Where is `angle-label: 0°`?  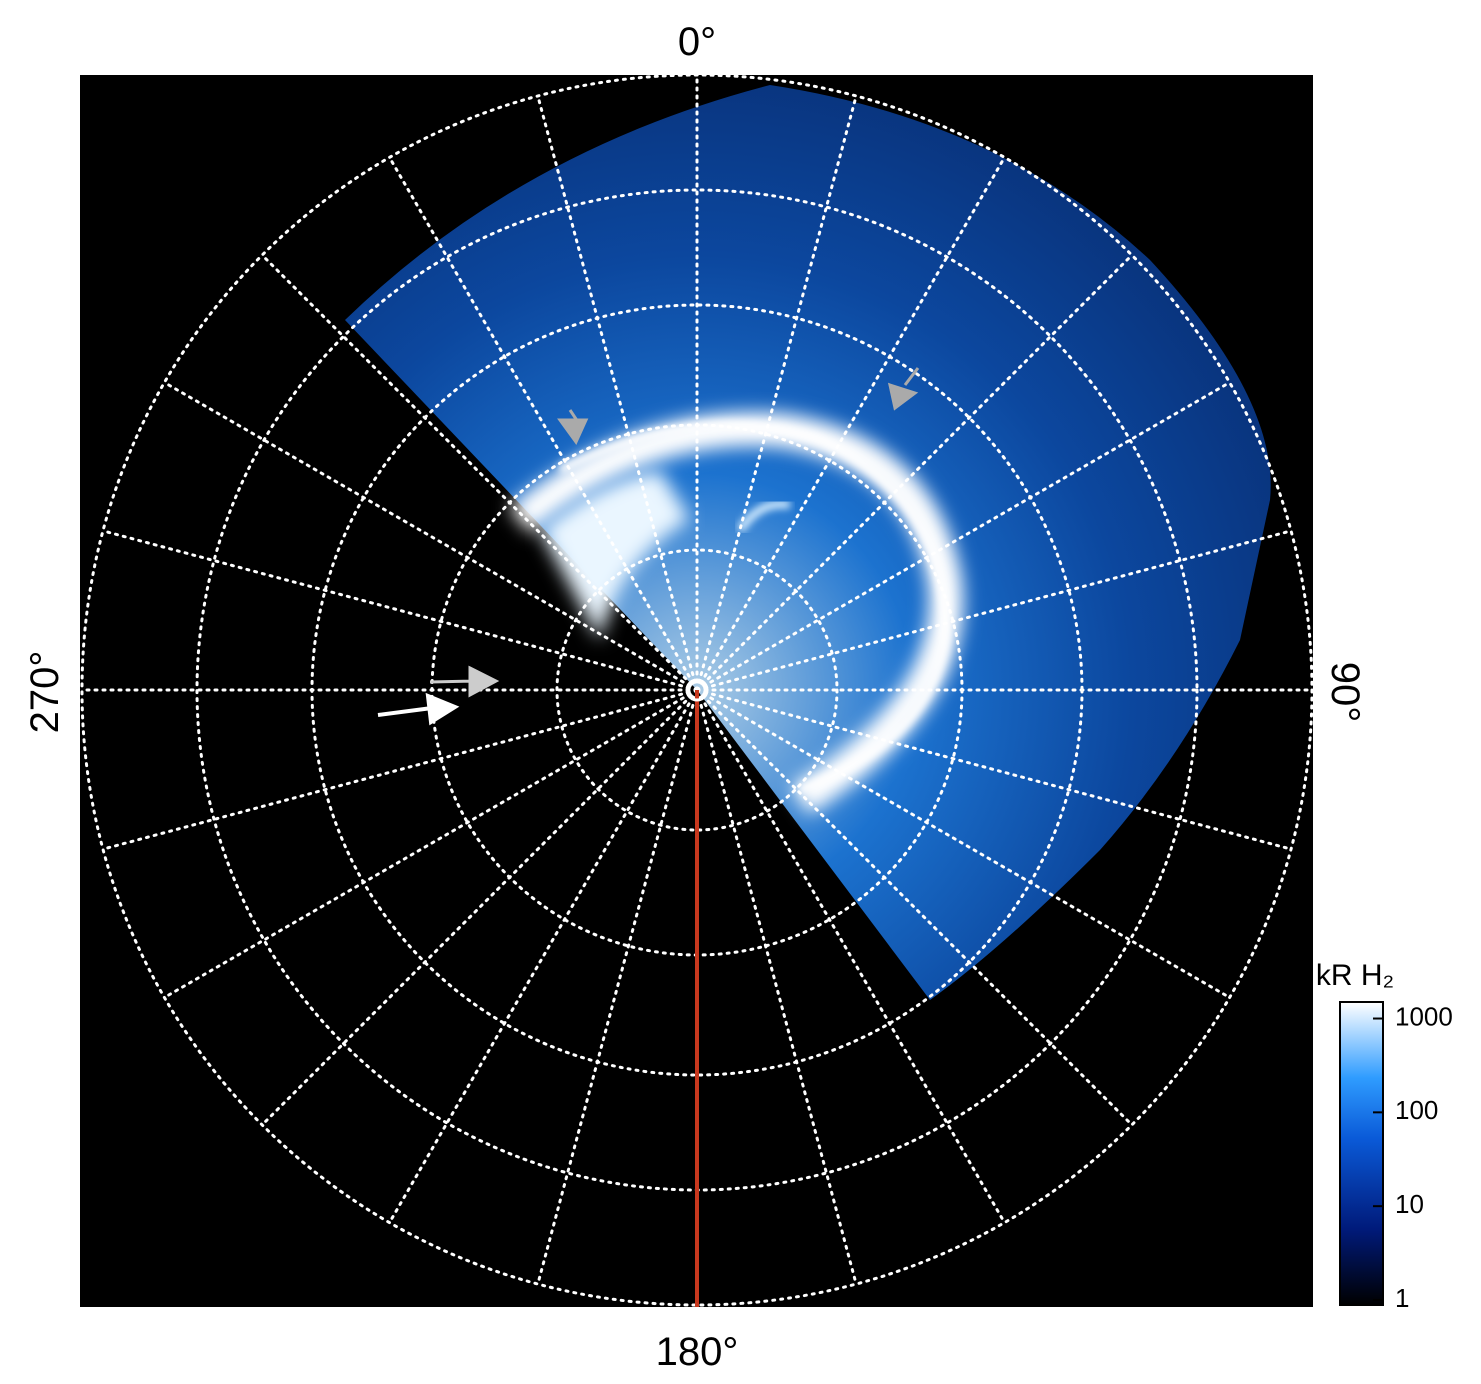 angle-label: 0° is located at coordinates (697, 42).